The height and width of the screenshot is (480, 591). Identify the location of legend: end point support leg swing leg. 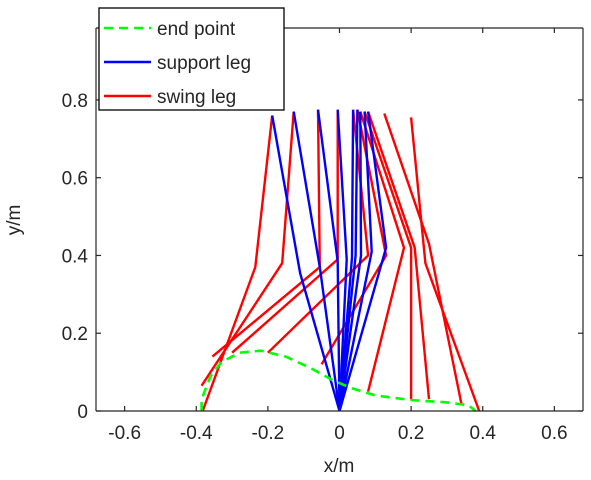
(191, 59).